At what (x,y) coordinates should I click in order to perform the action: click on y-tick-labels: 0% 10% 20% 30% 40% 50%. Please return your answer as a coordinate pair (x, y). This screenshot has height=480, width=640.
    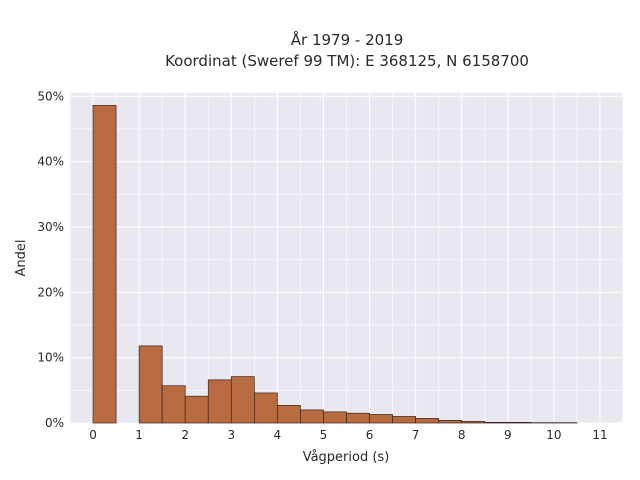
    Looking at the image, I should click on (50, 259).